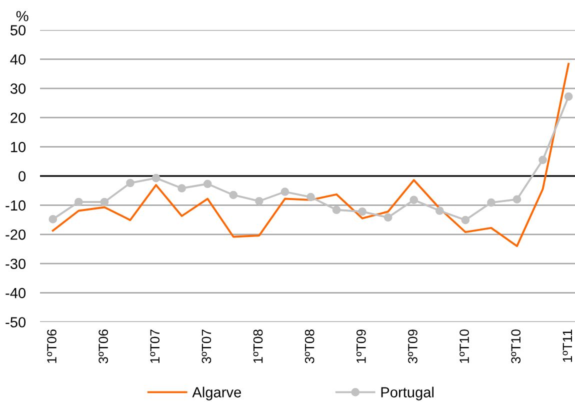  I want to click on x-tick-label: 3ºT10, so click(516, 346).